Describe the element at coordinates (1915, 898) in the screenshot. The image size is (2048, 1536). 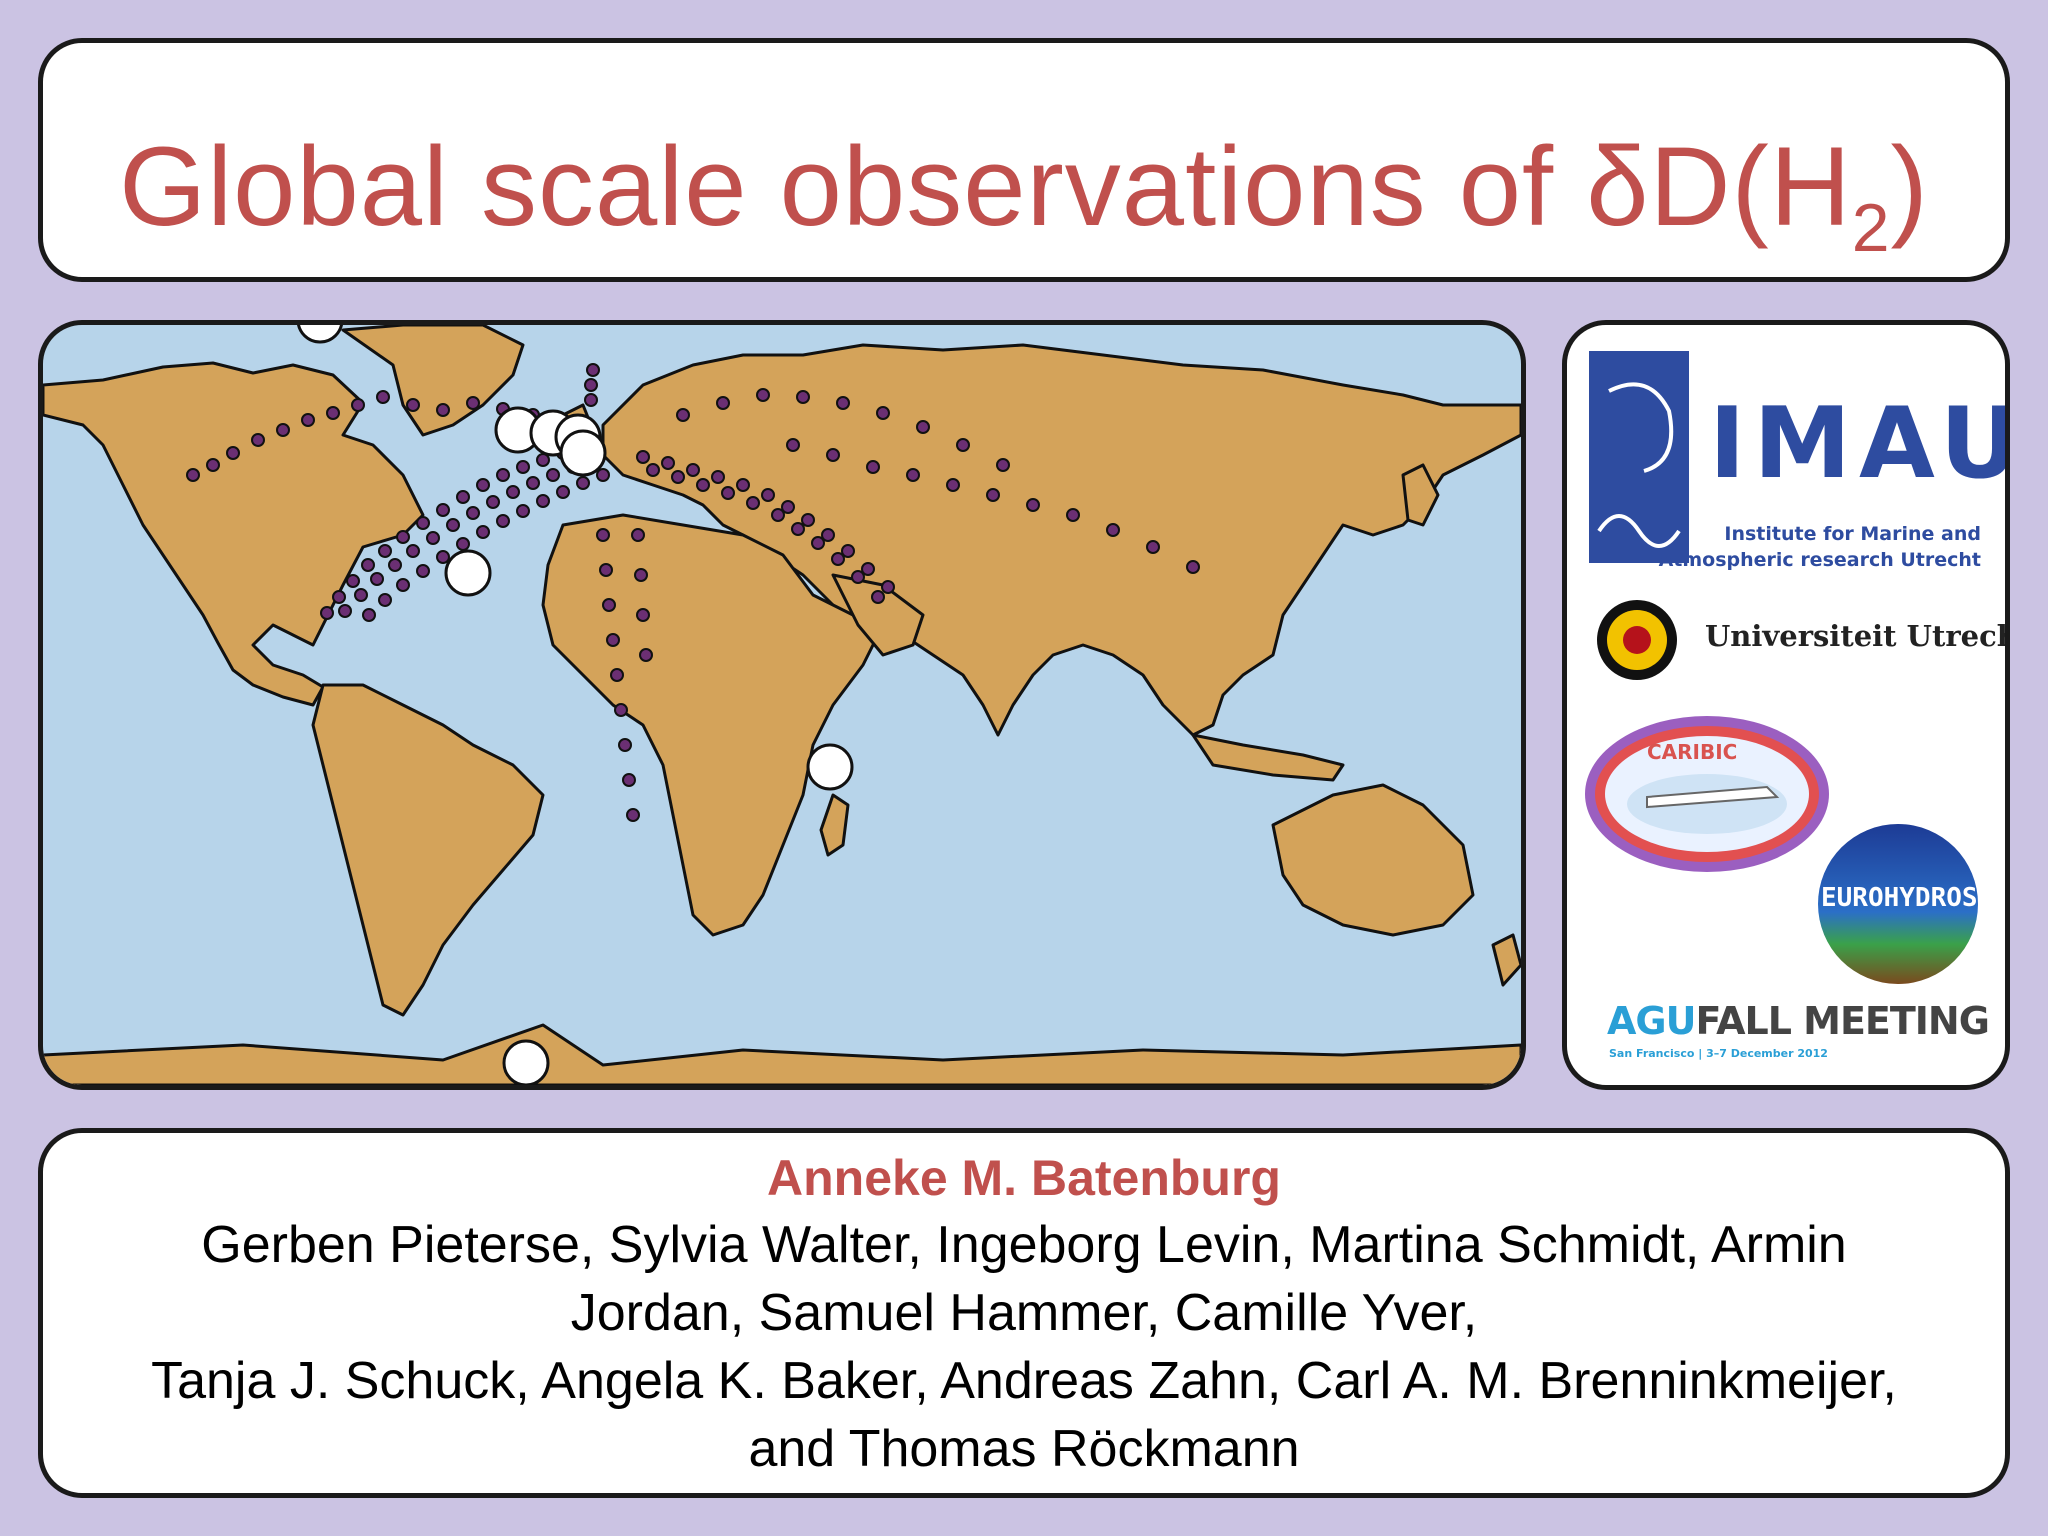
I see `eurohydros-name: EUROHYDROS 2` at that location.